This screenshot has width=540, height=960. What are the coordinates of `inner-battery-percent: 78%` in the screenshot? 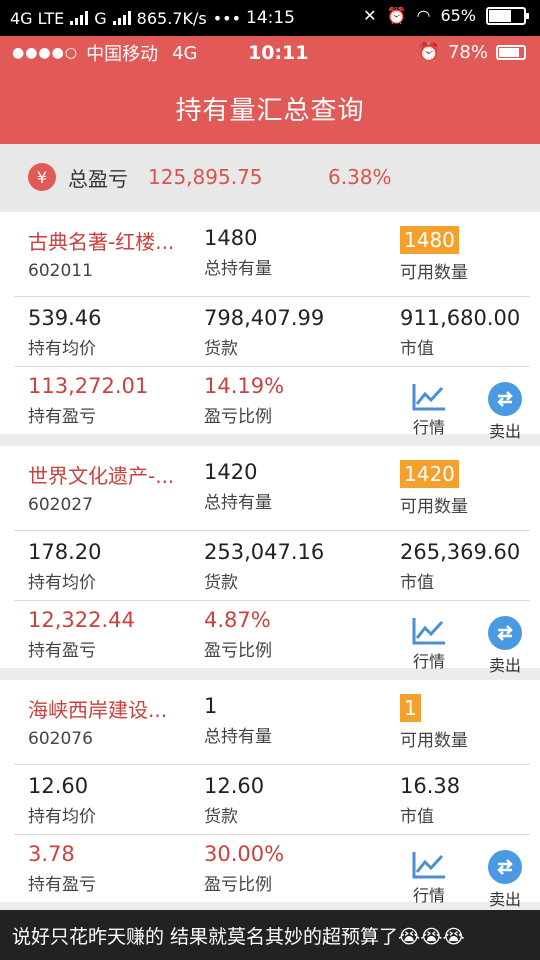 It's located at (467, 52).